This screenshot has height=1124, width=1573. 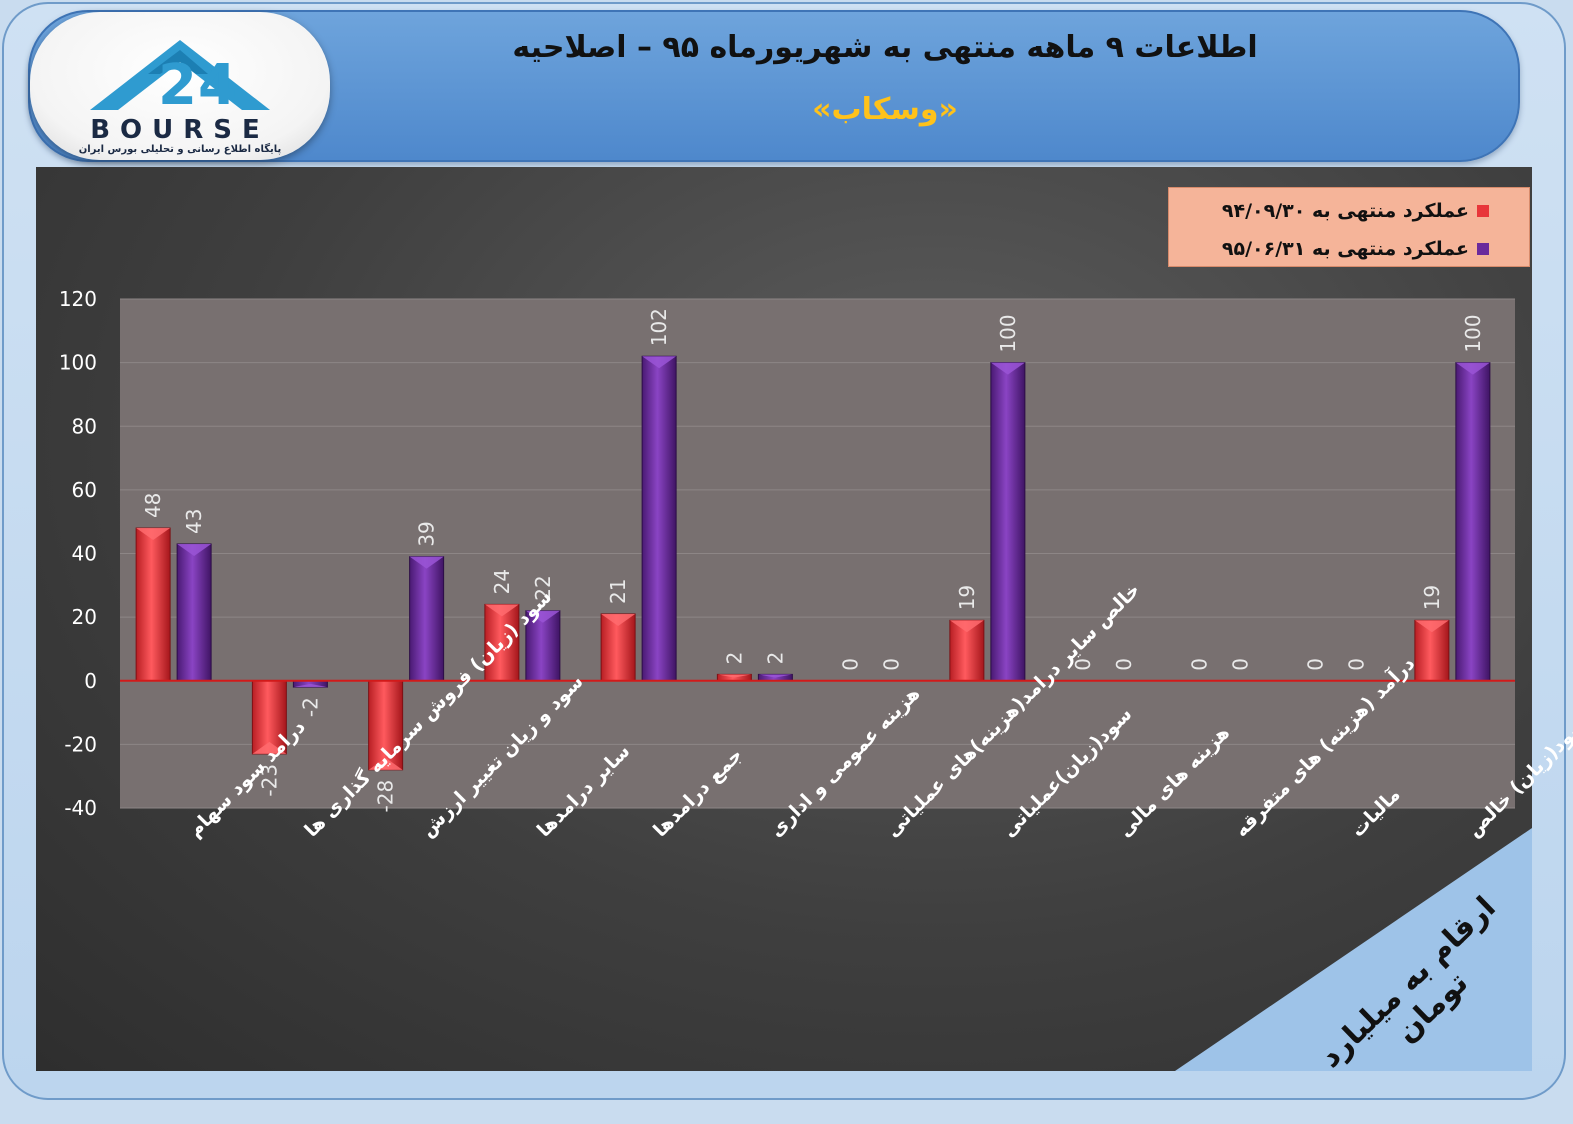 I want to click on legend-label-series-1: عملکرد منتهی به ۹۴/۰۹/۳۰, so click(x=1345, y=211).